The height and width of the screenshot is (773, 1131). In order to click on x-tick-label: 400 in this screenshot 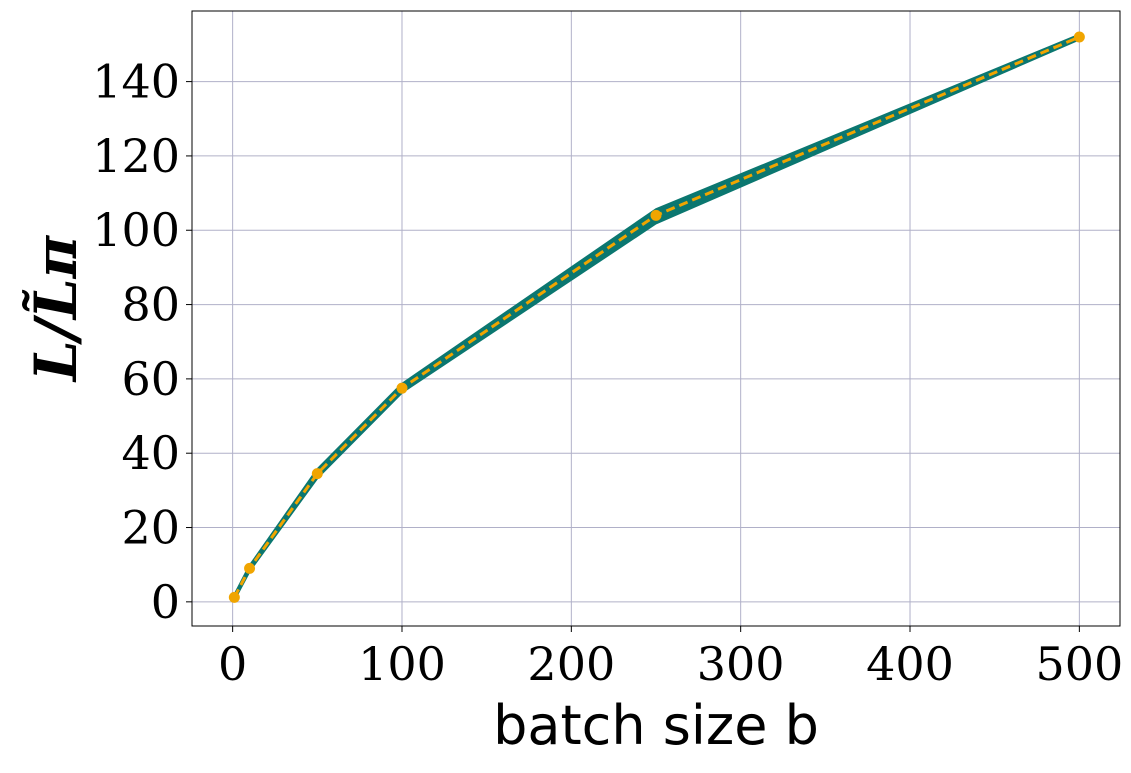, I will do `click(910, 664)`.